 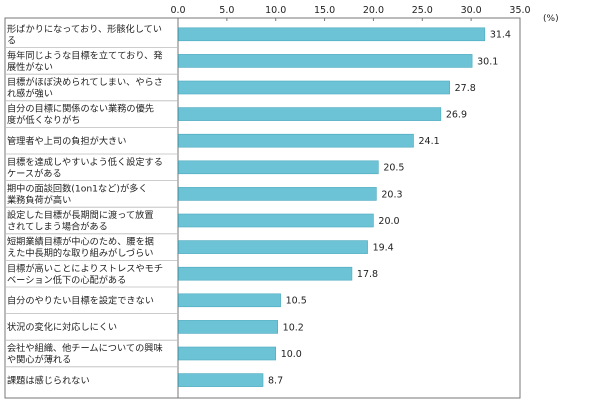 What do you see at coordinates (456, 115) in the screenshot?
I see `value-label: 26.9` at bounding box center [456, 115].